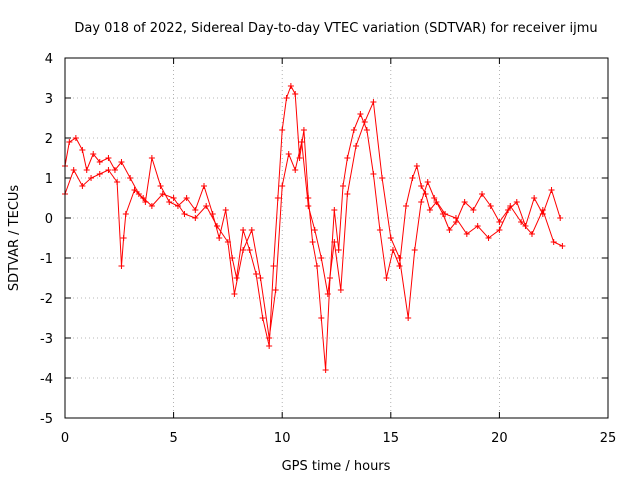 This screenshot has width=640, height=480. I want to click on x-tick-label: 10, so click(282, 438).